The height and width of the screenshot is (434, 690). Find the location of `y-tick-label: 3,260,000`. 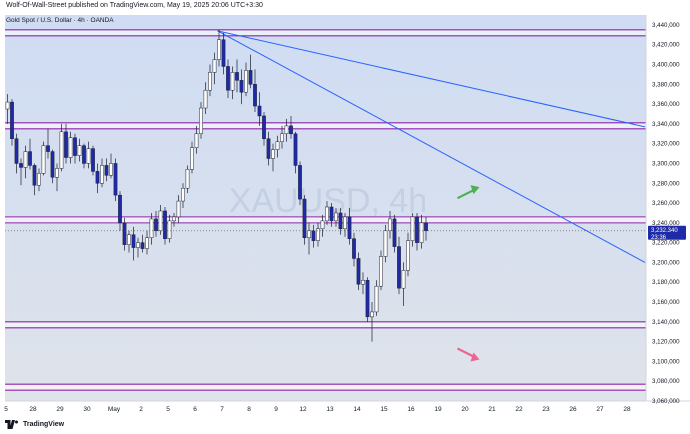

y-tick-label: 3,260,000 is located at coordinates (666, 203).